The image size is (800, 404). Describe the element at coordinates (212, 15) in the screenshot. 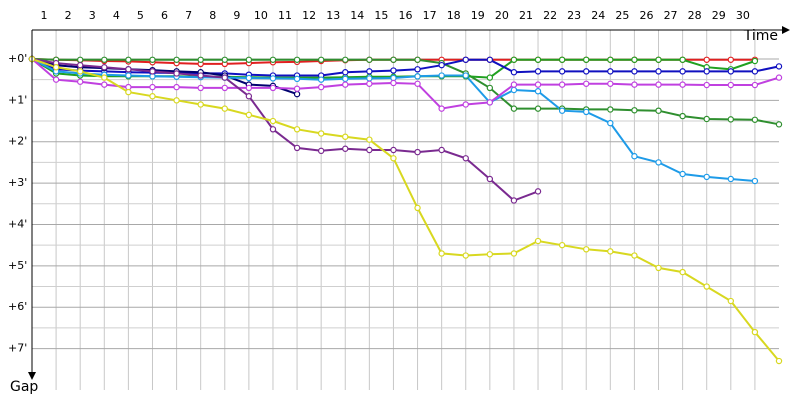

I see `x-tick-label: 8` at that location.